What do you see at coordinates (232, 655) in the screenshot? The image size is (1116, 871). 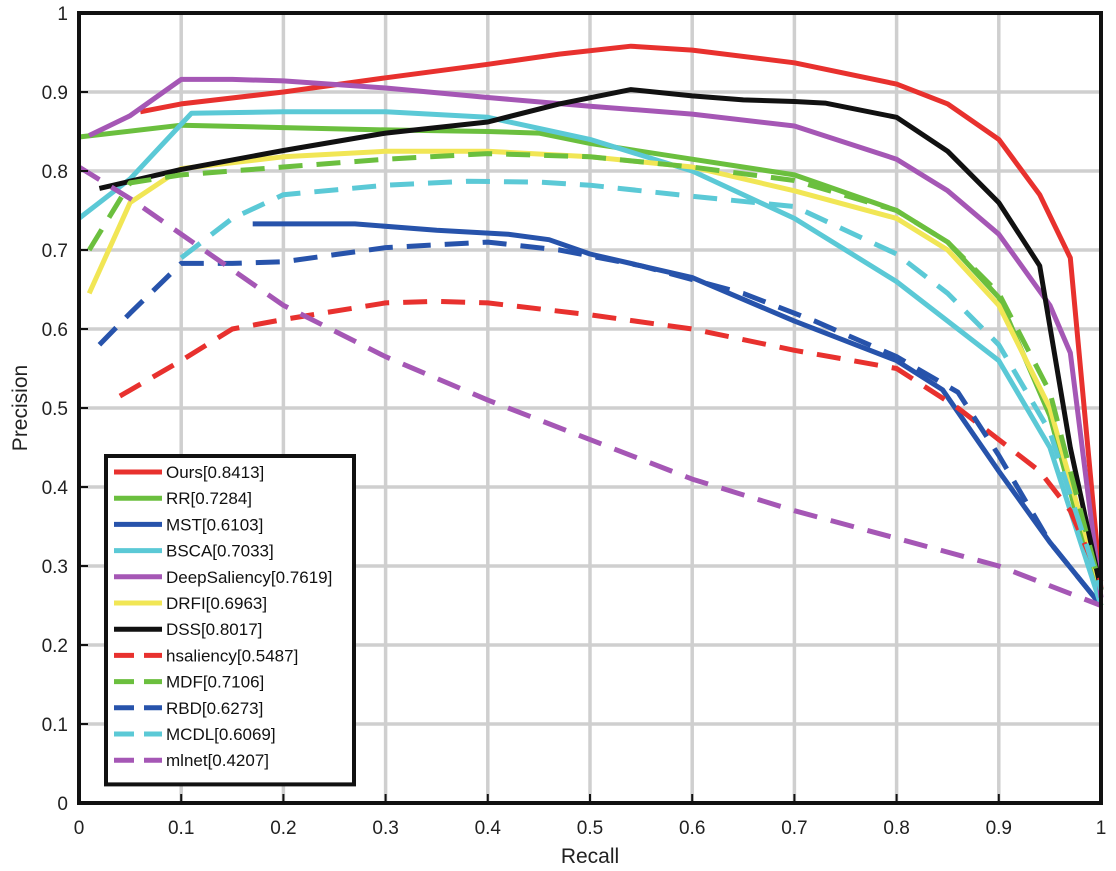 I see `legend-label-7: hsaliency[0.5487]` at bounding box center [232, 655].